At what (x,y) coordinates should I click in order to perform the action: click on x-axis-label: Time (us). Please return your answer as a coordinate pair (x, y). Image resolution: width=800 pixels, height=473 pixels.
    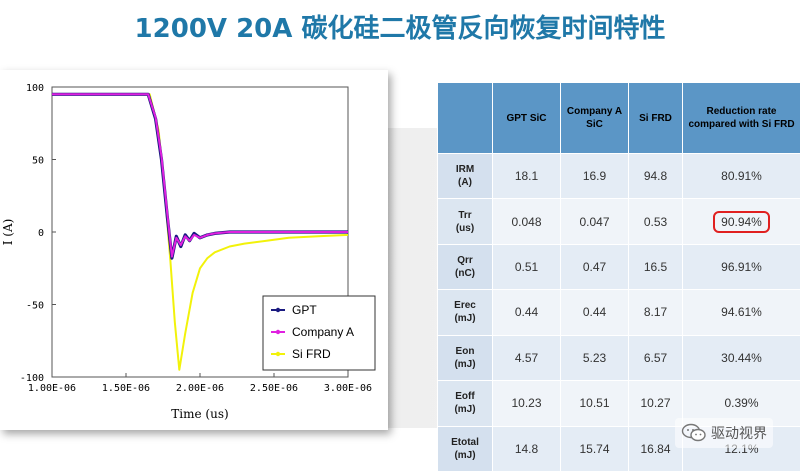
    Looking at the image, I should click on (199, 414).